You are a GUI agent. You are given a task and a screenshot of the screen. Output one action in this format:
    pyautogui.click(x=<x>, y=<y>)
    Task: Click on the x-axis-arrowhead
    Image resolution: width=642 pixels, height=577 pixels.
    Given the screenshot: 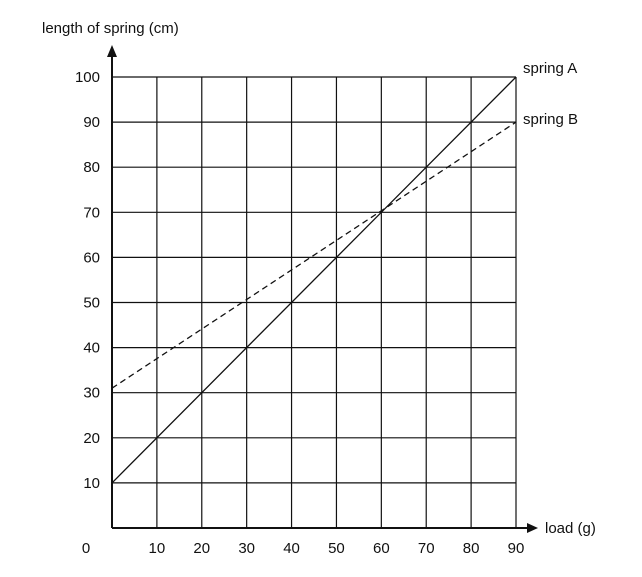 What is the action you would take?
    pyautogui.click(x=532, y=528)
    